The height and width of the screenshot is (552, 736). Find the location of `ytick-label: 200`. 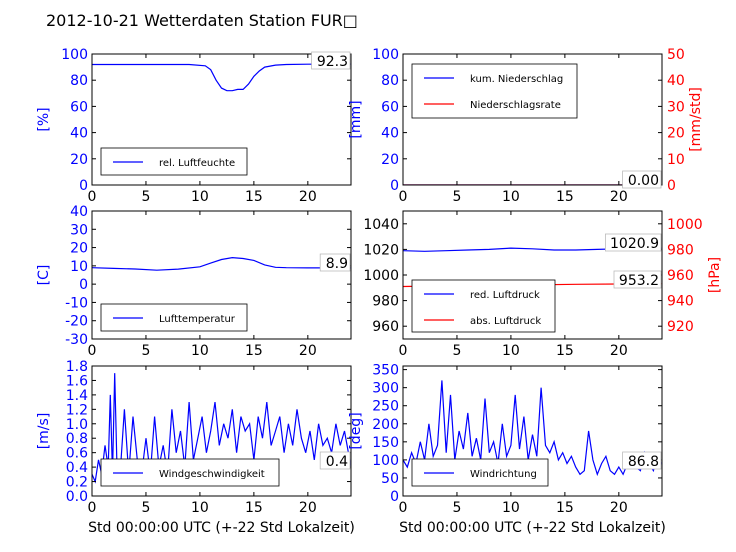

ytick-label: 200 is located at coordinates (385, 425).